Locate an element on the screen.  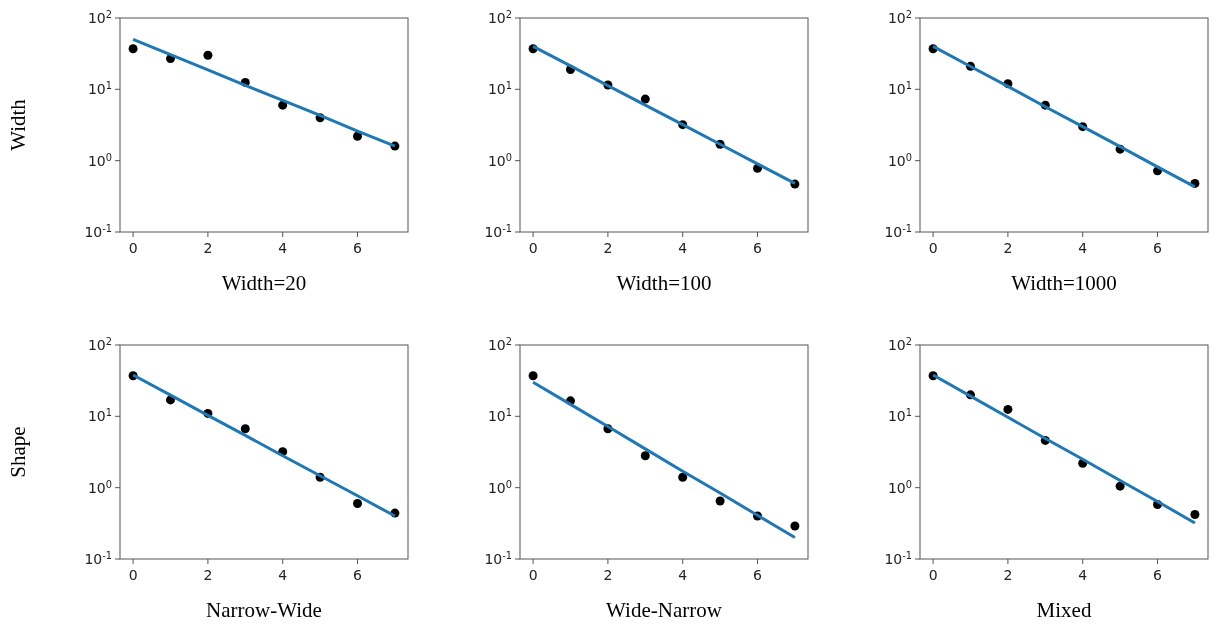
y-axis-title: Width is located at coordinates (18, 124).